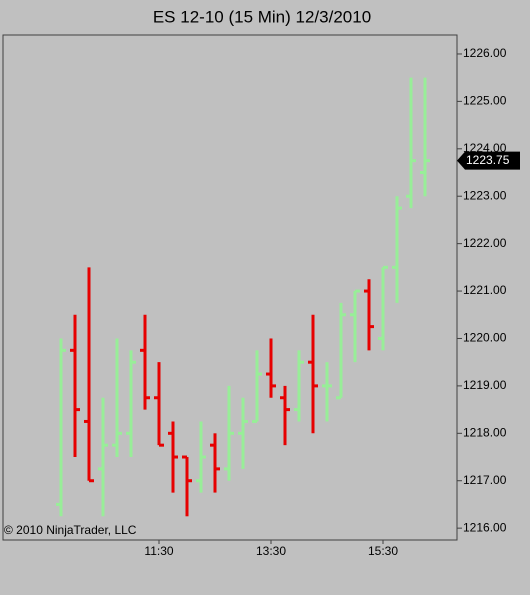 The image size is (530, 595). What do you see at coordinates (383, 551) in the screenshot?
I see `x-tick-label: 15:30` at bounding box center [383, 551].